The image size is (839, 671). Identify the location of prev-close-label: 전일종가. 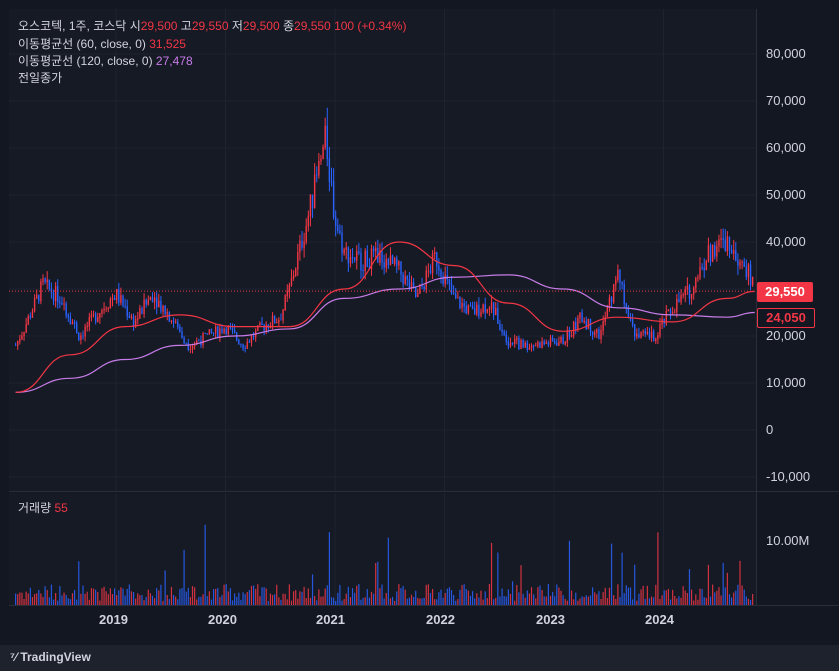
(40, 78).